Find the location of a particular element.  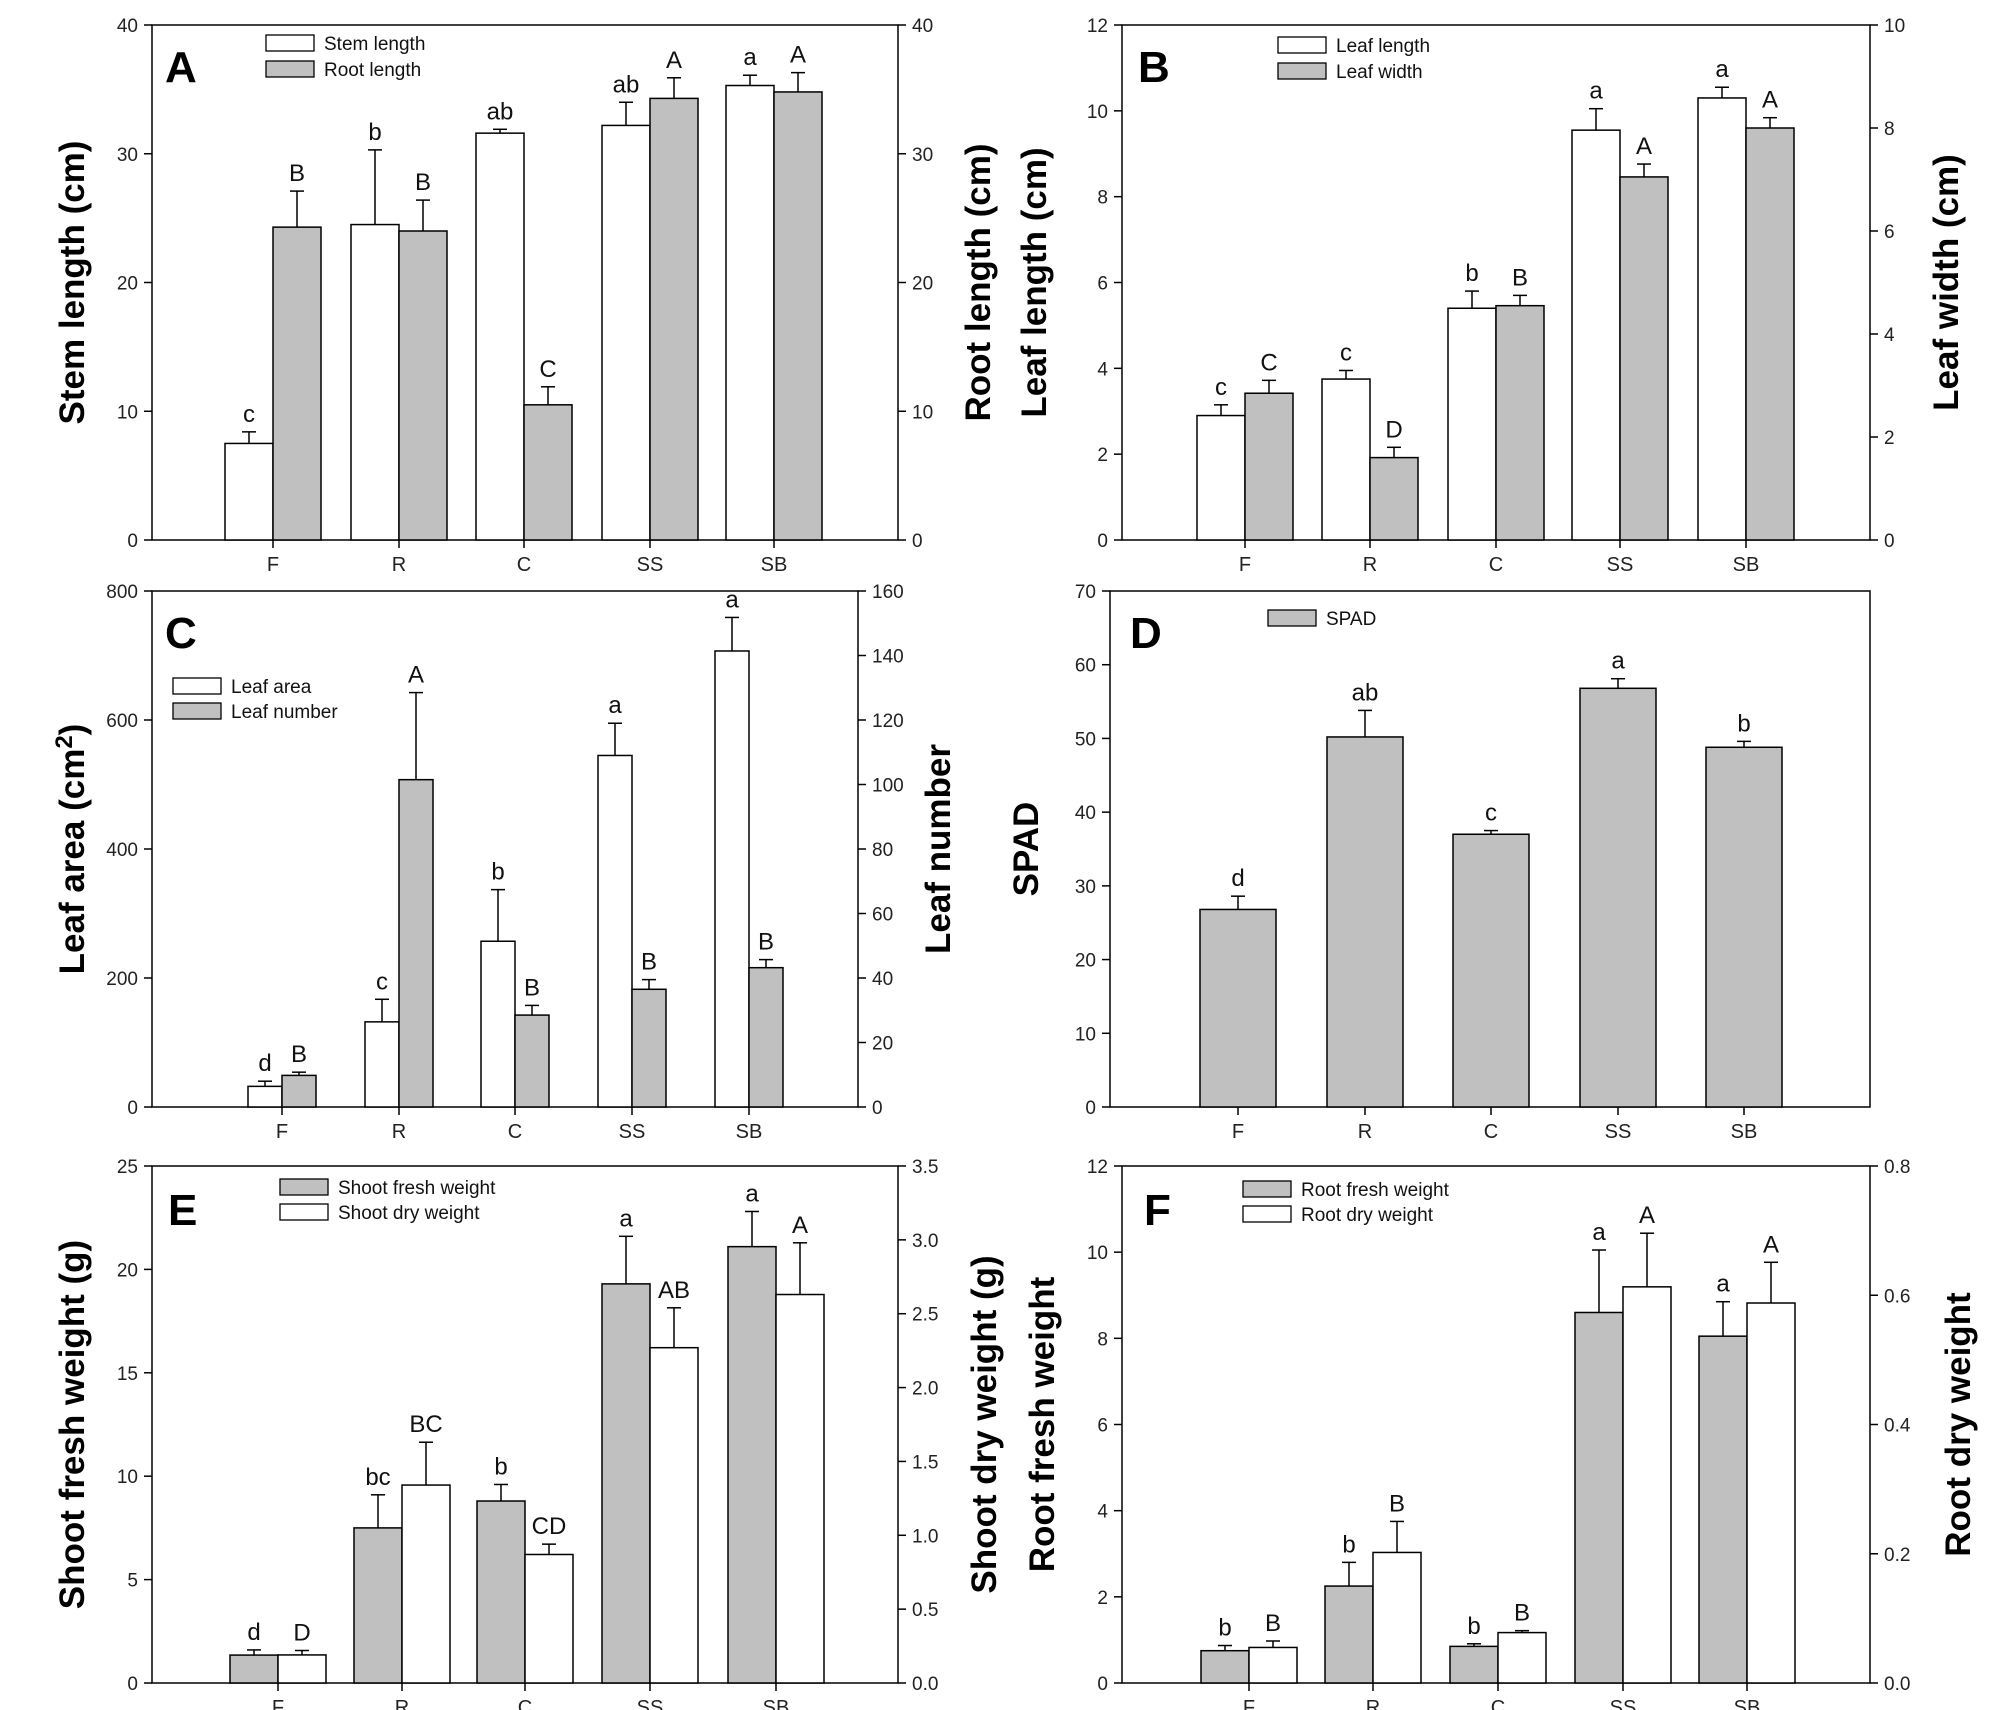

right-axis-label: Root length (cm) is located at coordinates (978, 282).